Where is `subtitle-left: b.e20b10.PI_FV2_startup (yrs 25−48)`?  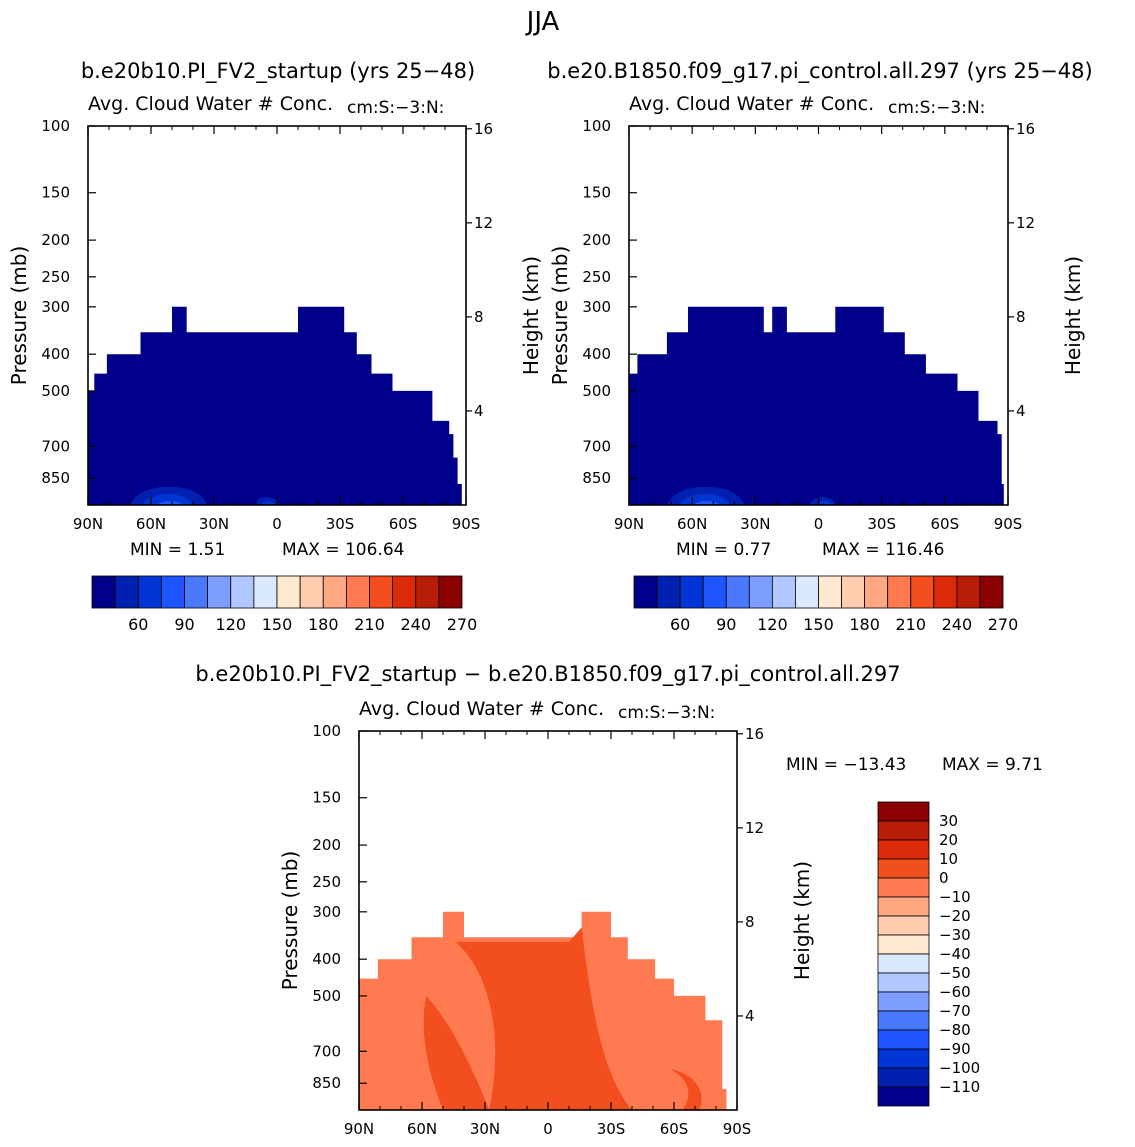
subtitle-left: b.e20b10.PI_FV2_startup (yrs 25−48) is located at coordinates (278, 71).